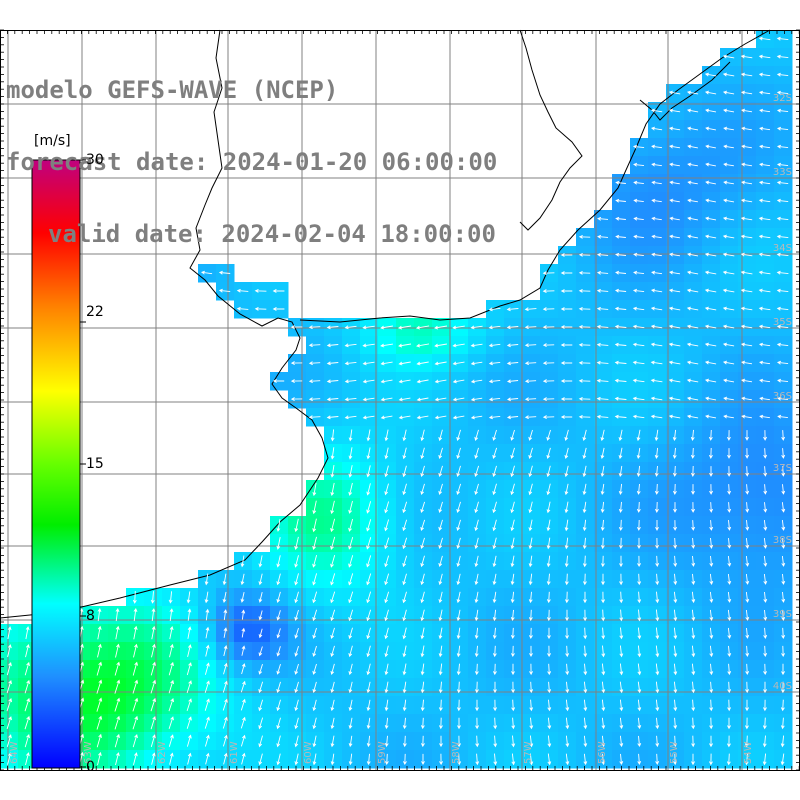 Image resolution: width=800 pixels, height=800 pixels. Describe the element at coordinates (456, 752) in the screenshot. I see `longitude-label: 58W` at that location.